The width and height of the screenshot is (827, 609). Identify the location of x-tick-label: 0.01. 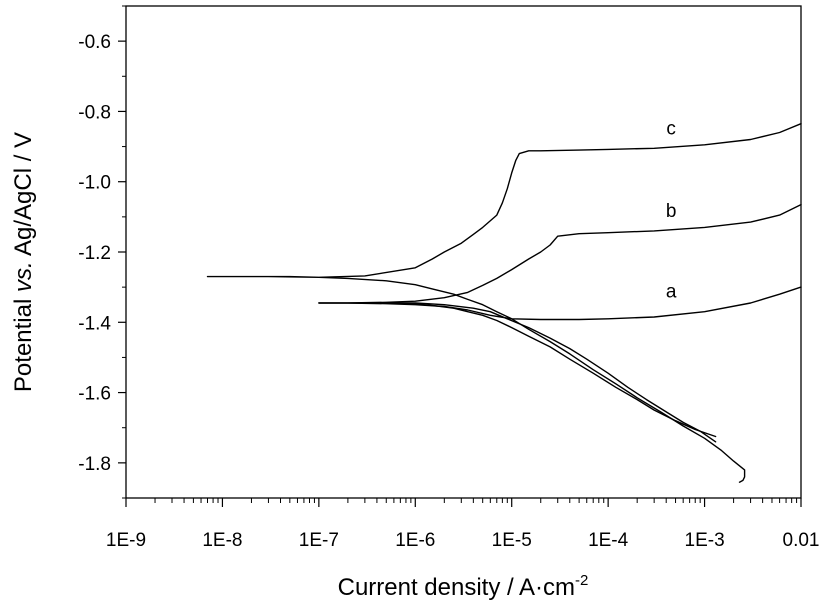
(801, 540).